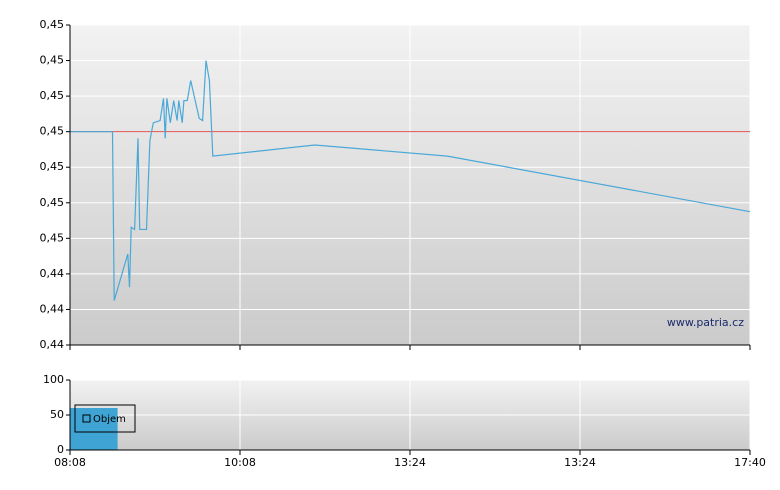 The height and width of the screenshot is (490, 780). I want to click on x-tick-label: 08:08, so click(70, 462).